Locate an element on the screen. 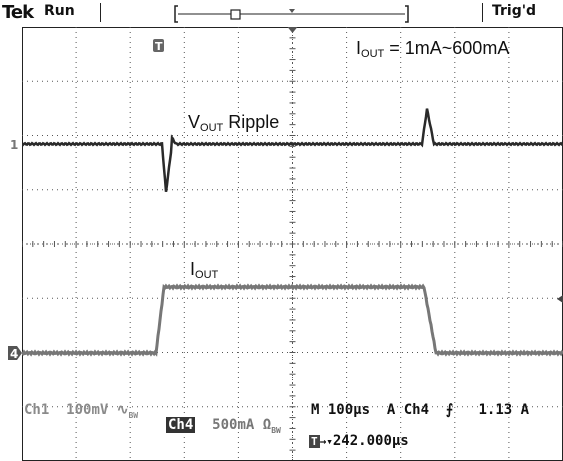  trigger-level-icon is located at coordinates (560, 299).